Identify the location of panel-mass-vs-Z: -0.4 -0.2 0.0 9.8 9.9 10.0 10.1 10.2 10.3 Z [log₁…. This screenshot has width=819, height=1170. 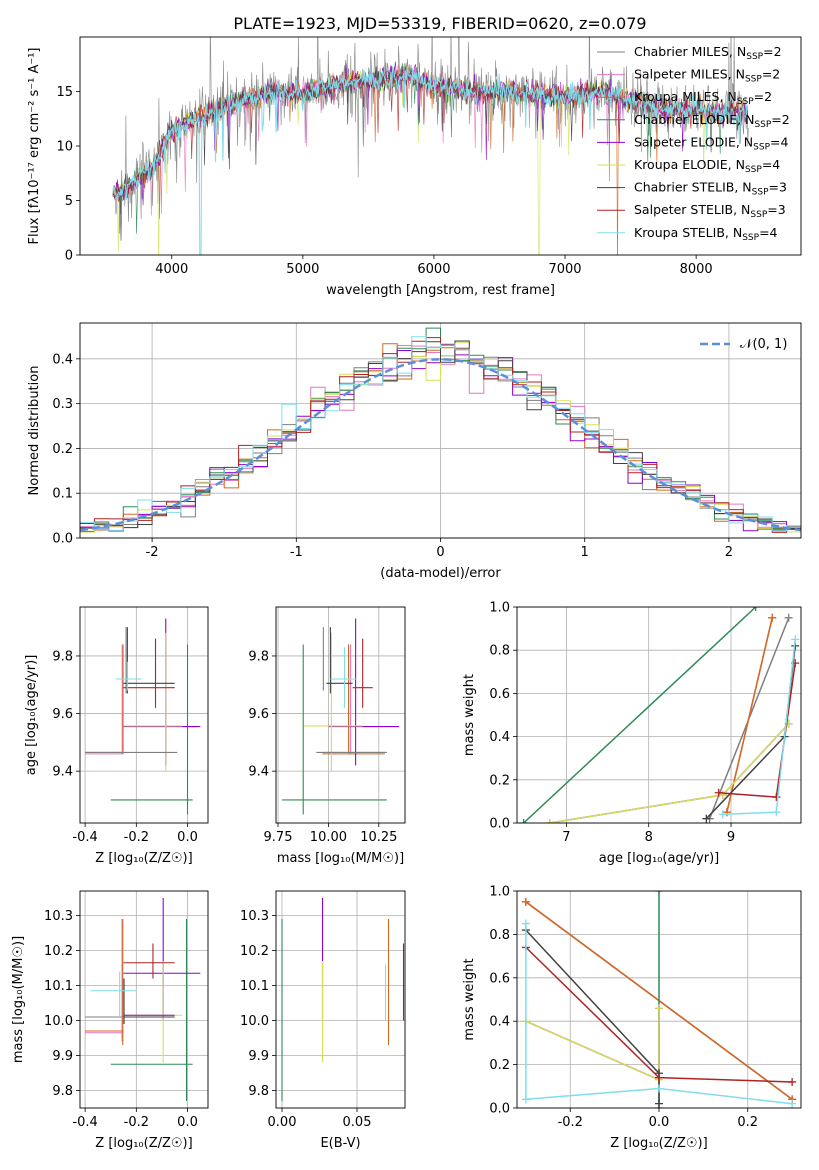
(110, 1020).